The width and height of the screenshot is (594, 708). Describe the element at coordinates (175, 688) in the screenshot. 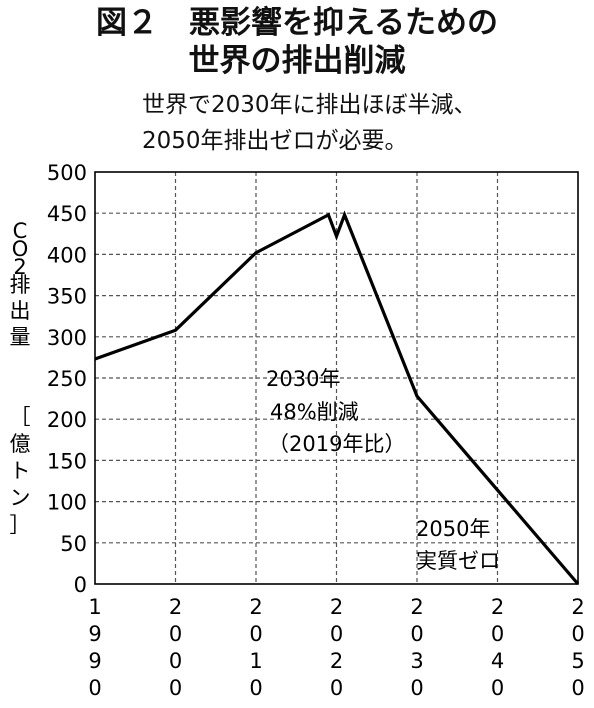

I see `x-tick-label-2000-digit-4: 0` at that location.